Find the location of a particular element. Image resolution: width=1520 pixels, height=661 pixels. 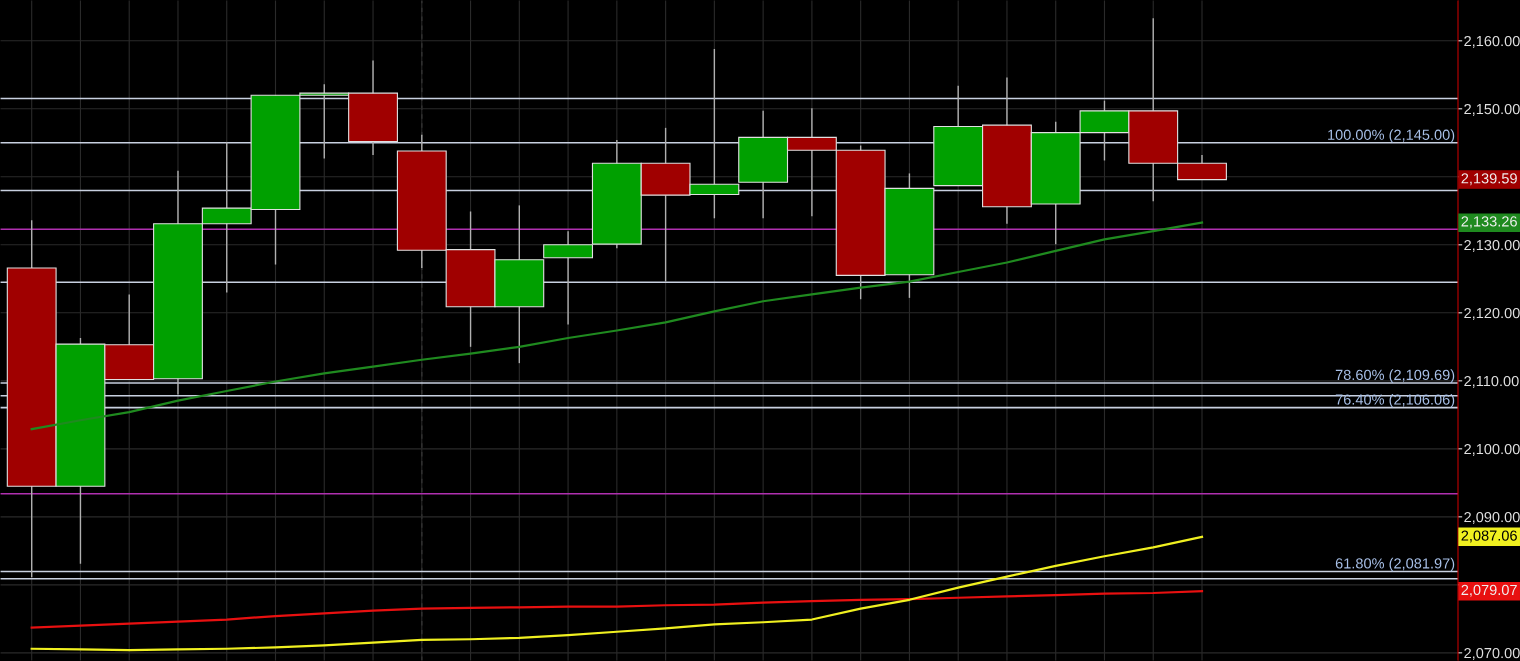

y-tick-label: 2,150.00 is located at coordinates (1492, 109).